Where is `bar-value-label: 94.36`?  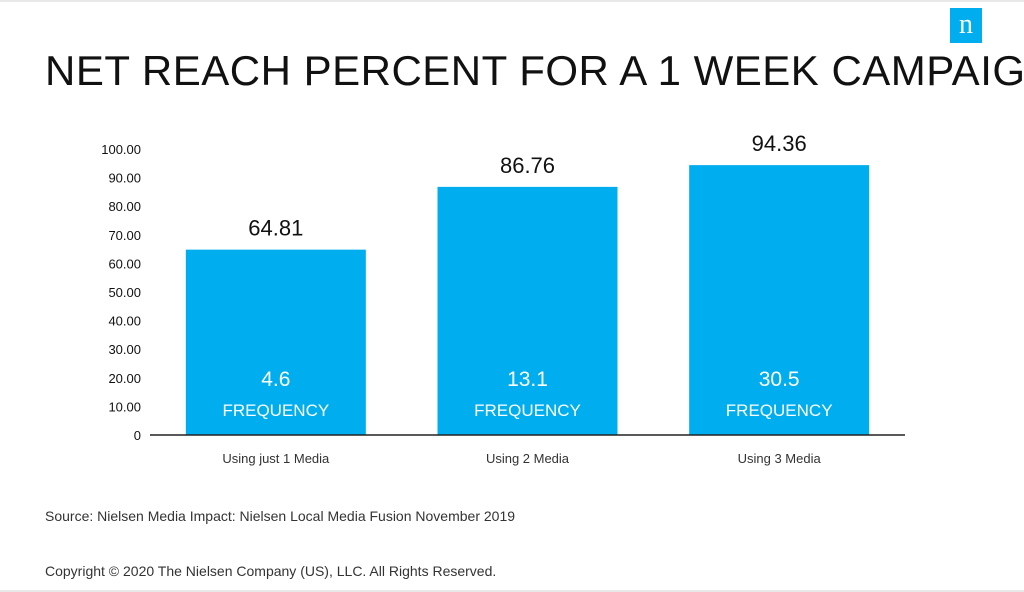 bar-value-label: 94.36 is located at coordinates (779, 143).